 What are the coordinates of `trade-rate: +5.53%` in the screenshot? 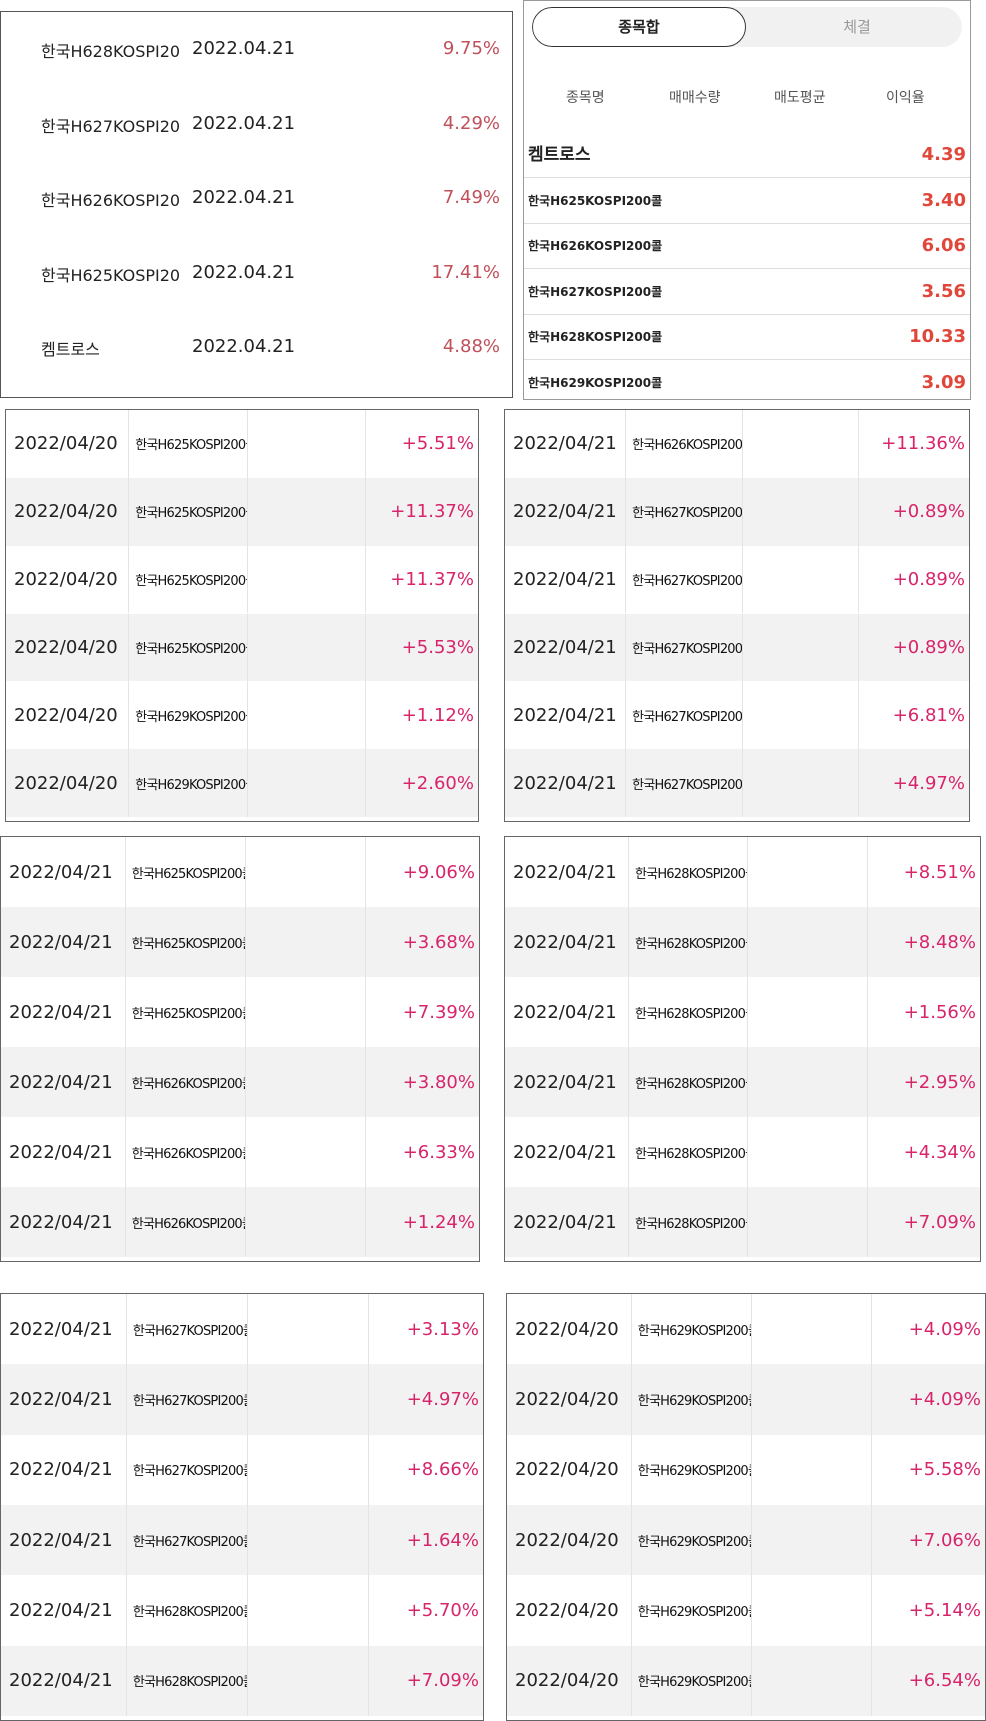 It's located at (437, 647).